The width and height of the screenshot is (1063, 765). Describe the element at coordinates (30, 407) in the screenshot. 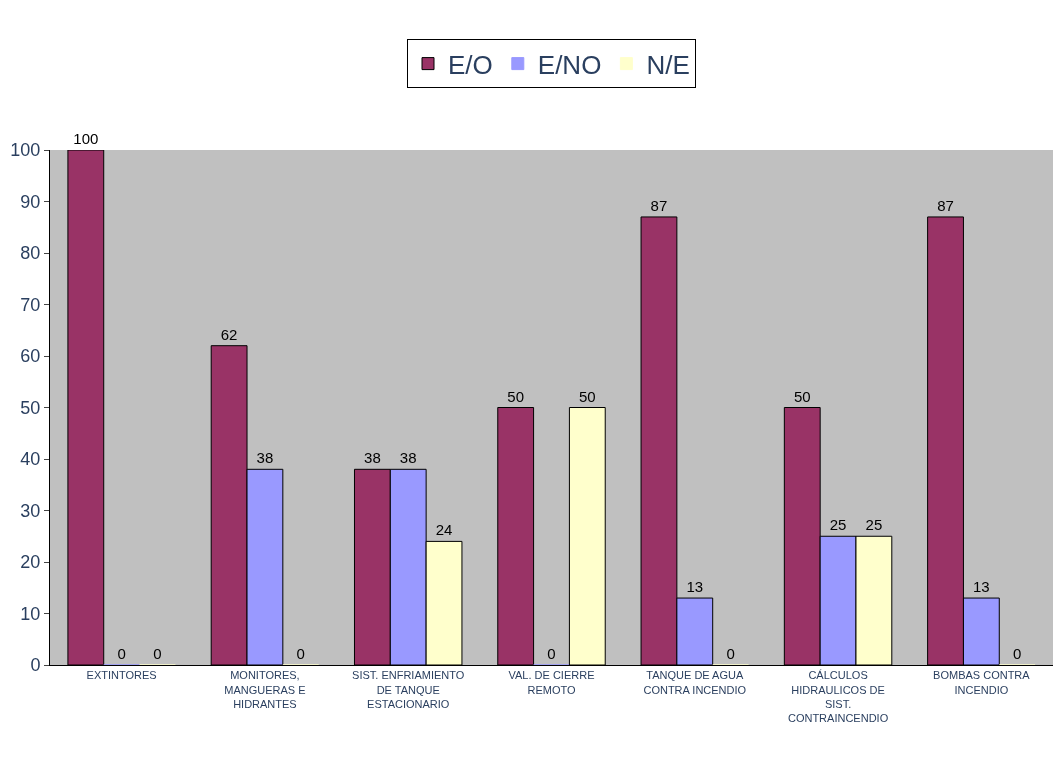

I see `y-tick-label: 50` at that location.